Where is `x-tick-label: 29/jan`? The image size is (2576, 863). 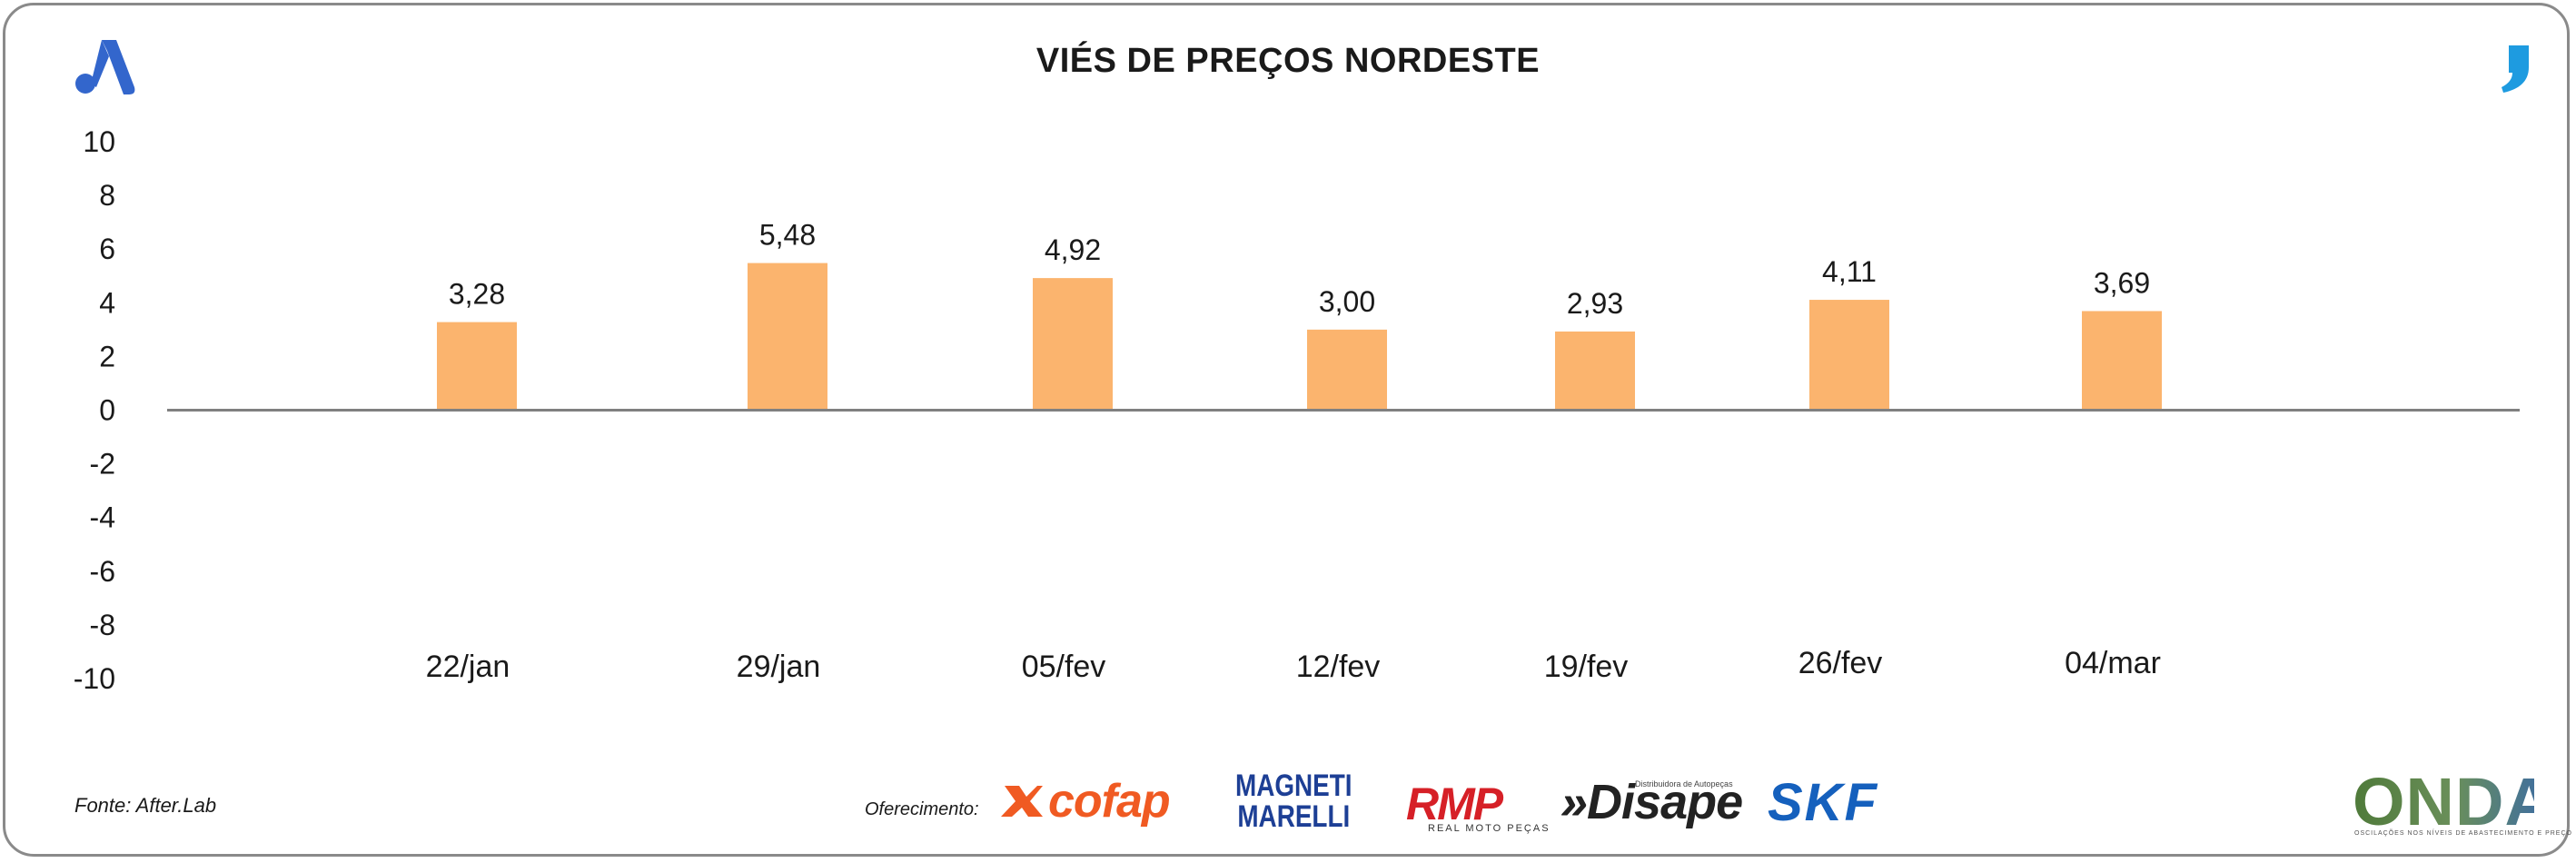 x-tick-label: 29/jan is located at coordinates (779, 667).